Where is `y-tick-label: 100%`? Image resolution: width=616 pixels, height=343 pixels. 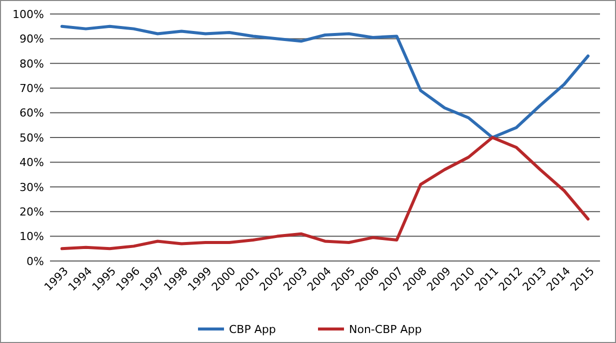 y-tick-label: 100% is located at coordinates (28, 14).